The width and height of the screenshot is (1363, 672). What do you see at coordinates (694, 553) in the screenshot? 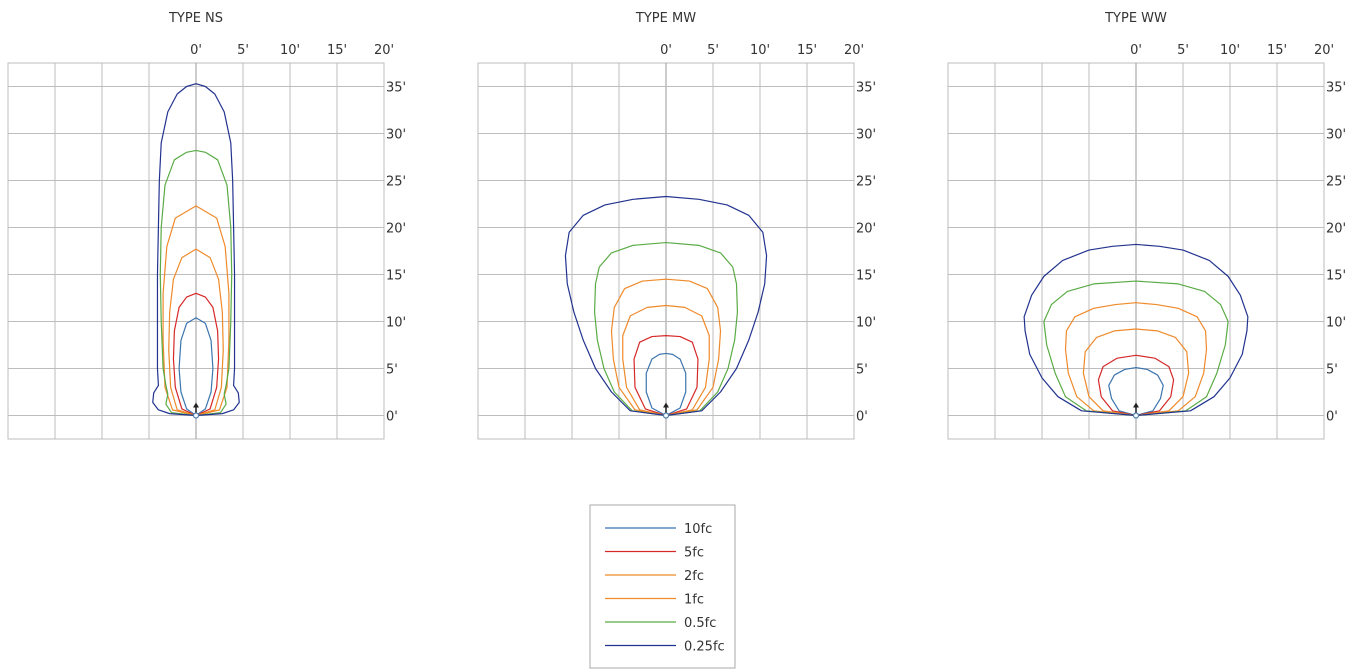
I see `legend-label: 5fc` at bounding box center [694, 553].